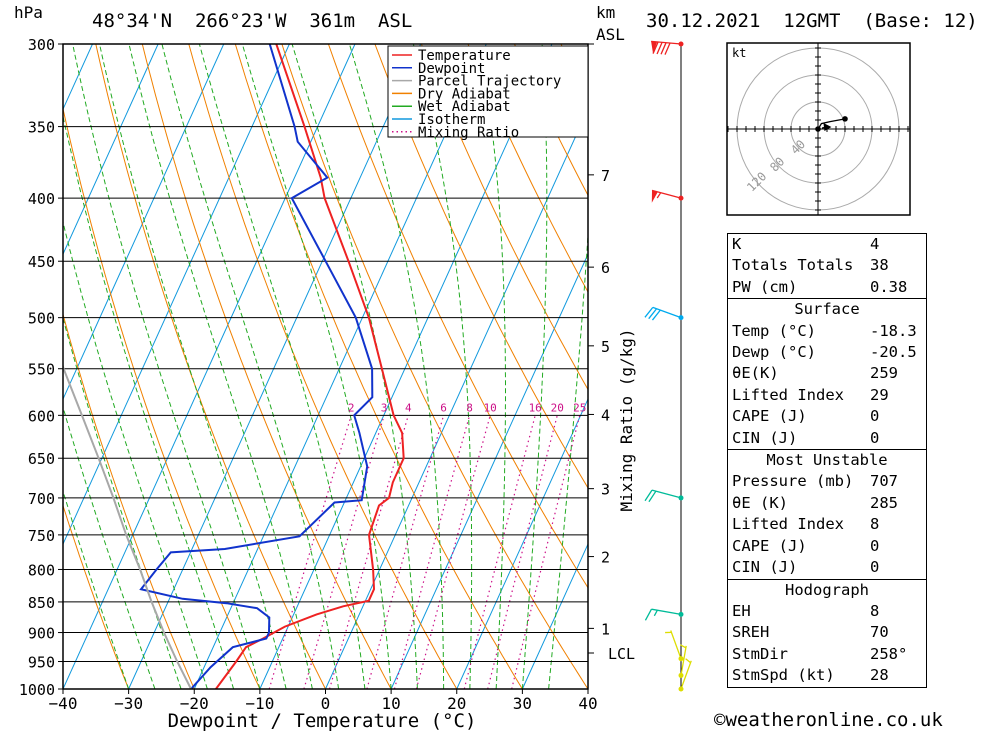  I want to click on indices-section-title: Hodograph, so click(827, 589).